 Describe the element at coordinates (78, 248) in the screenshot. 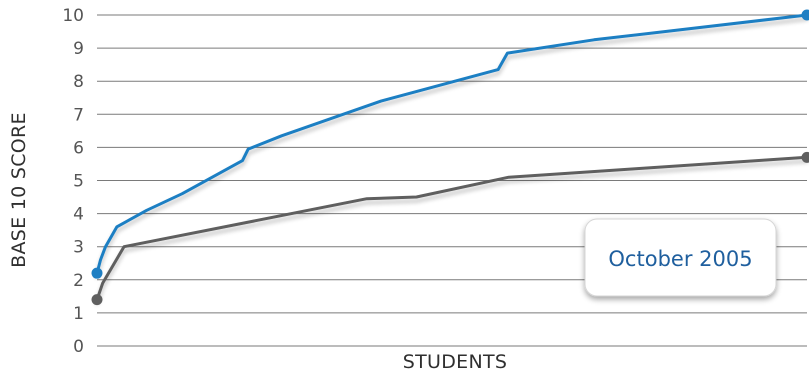

I see `y-tick-label: 3` at that location.